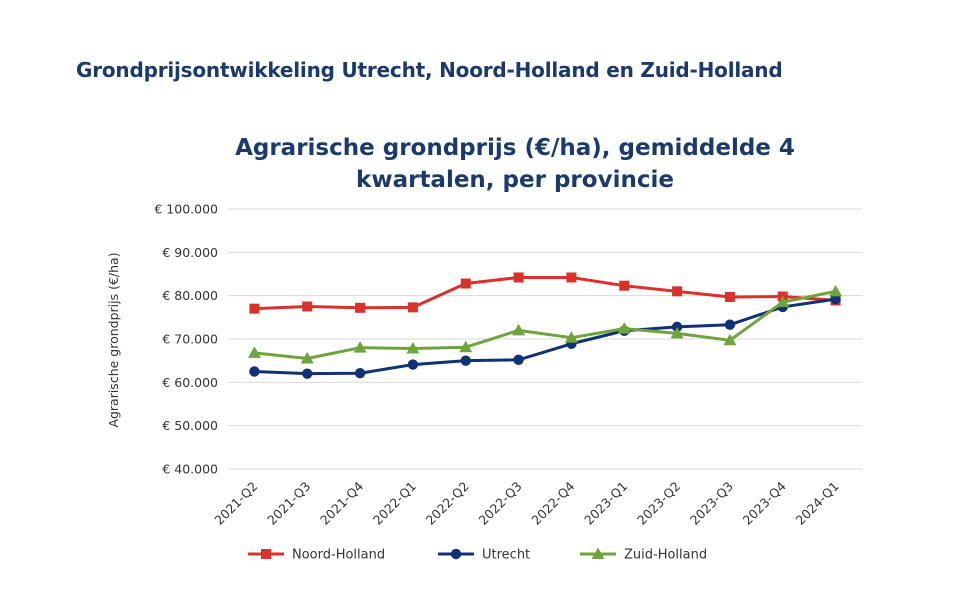 The width and height of the screenshot is (978, 597). Describe the element at coordinates (288, 503) in the screenshot. I see `x-tick-label: 2021-Q3` at that location.